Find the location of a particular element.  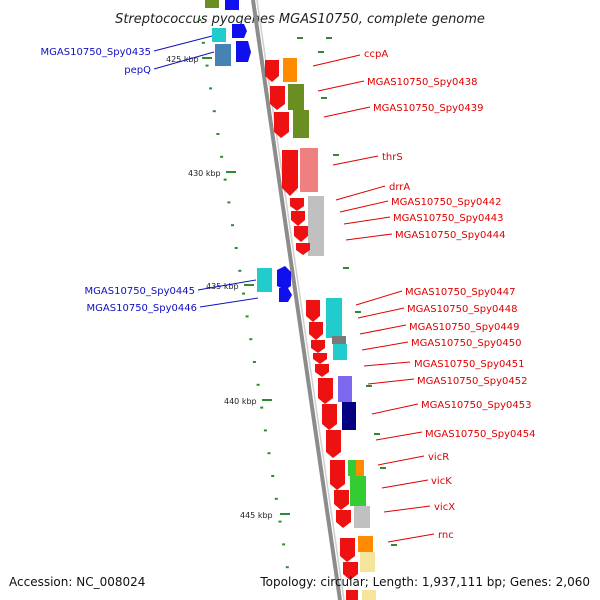

gene-label-drrA: drrA is located at coordinates (399, 187).